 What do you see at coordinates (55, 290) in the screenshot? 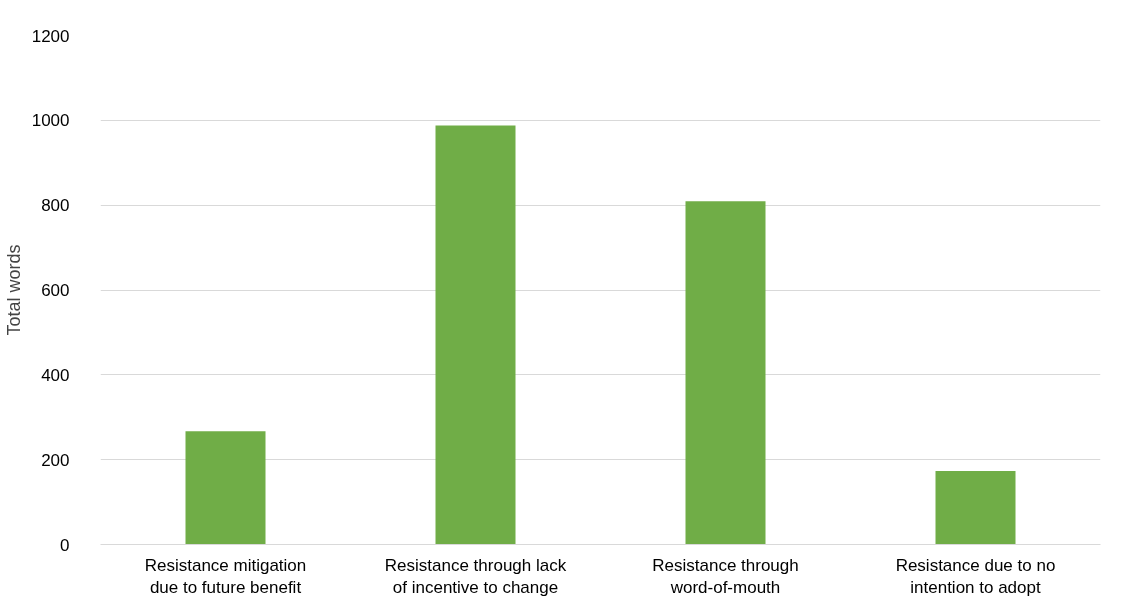
I see `y-tick-label: 600` at bounding box center [55, 290].